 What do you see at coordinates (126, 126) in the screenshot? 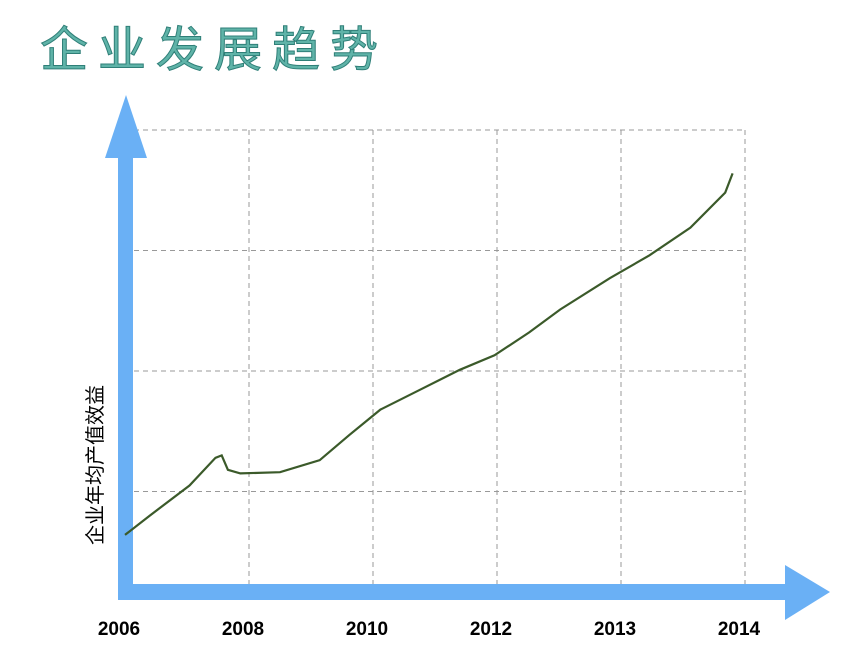
I see `y-axis-arrow` at bounding box center [126, 126].